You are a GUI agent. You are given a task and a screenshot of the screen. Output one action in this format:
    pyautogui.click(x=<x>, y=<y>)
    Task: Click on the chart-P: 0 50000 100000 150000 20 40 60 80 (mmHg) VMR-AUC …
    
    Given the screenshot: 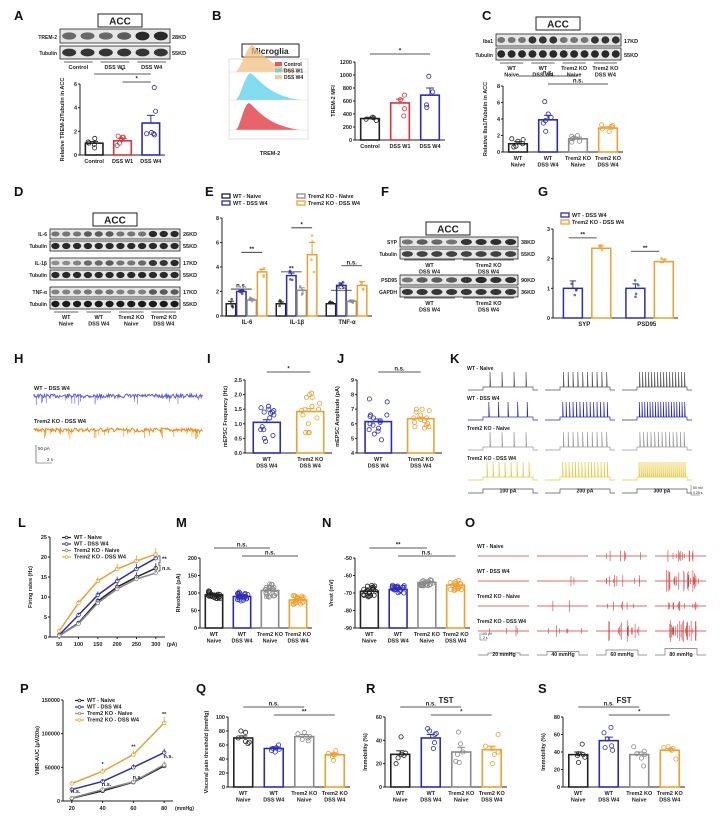 What is the action you would take?
    pyautogui.click(x=114, y=755)
    